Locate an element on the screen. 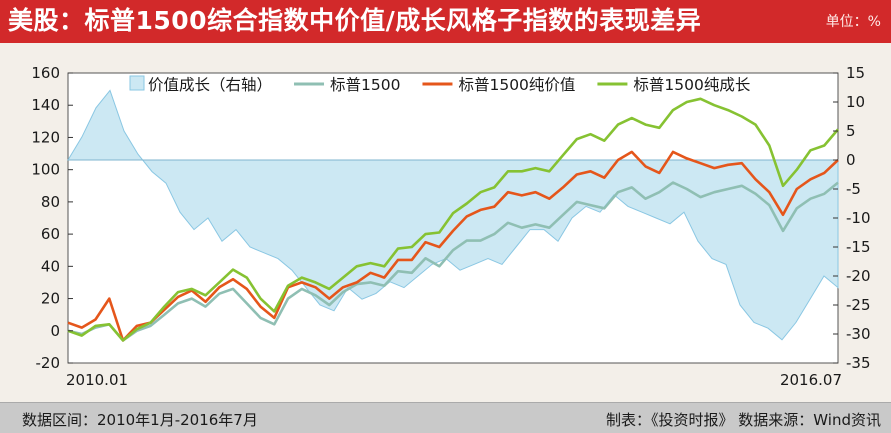 The height and width of the screenshot is (433, 891). left-tick-label: 60 is located at coordinates (50, 234).